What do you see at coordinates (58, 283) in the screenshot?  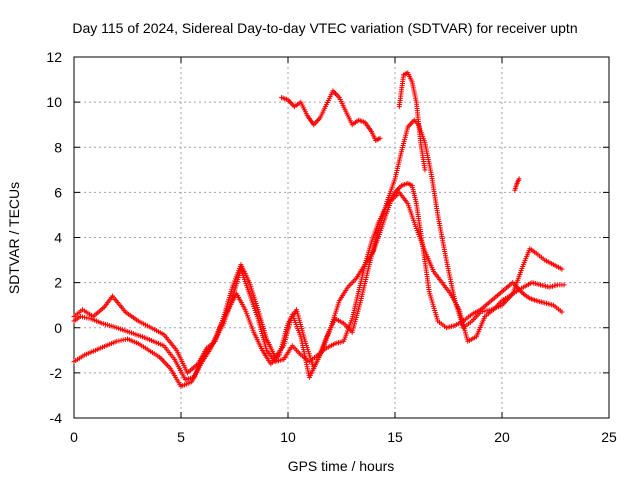 I see `y-tick-label: 2` at bounding box center [58, 283].